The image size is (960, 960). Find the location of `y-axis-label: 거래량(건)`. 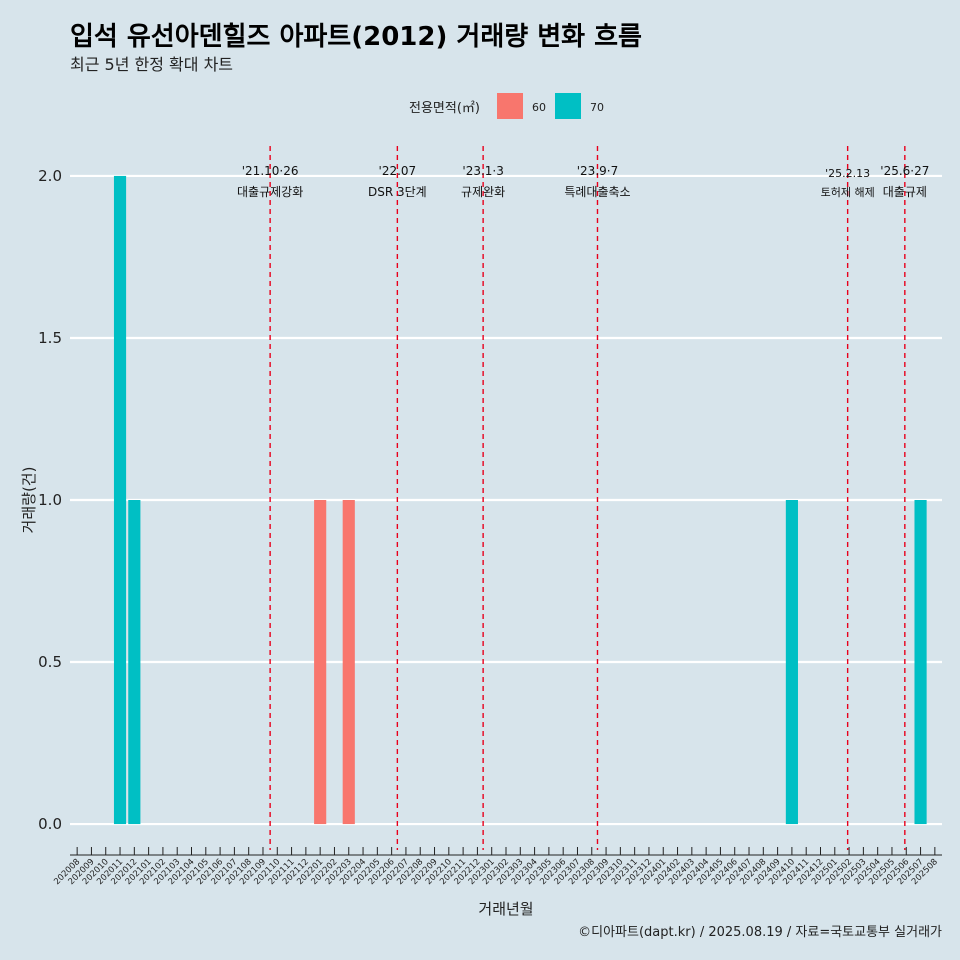

y-axis-label: 거래량(건) is located at coordinates (29, 500).